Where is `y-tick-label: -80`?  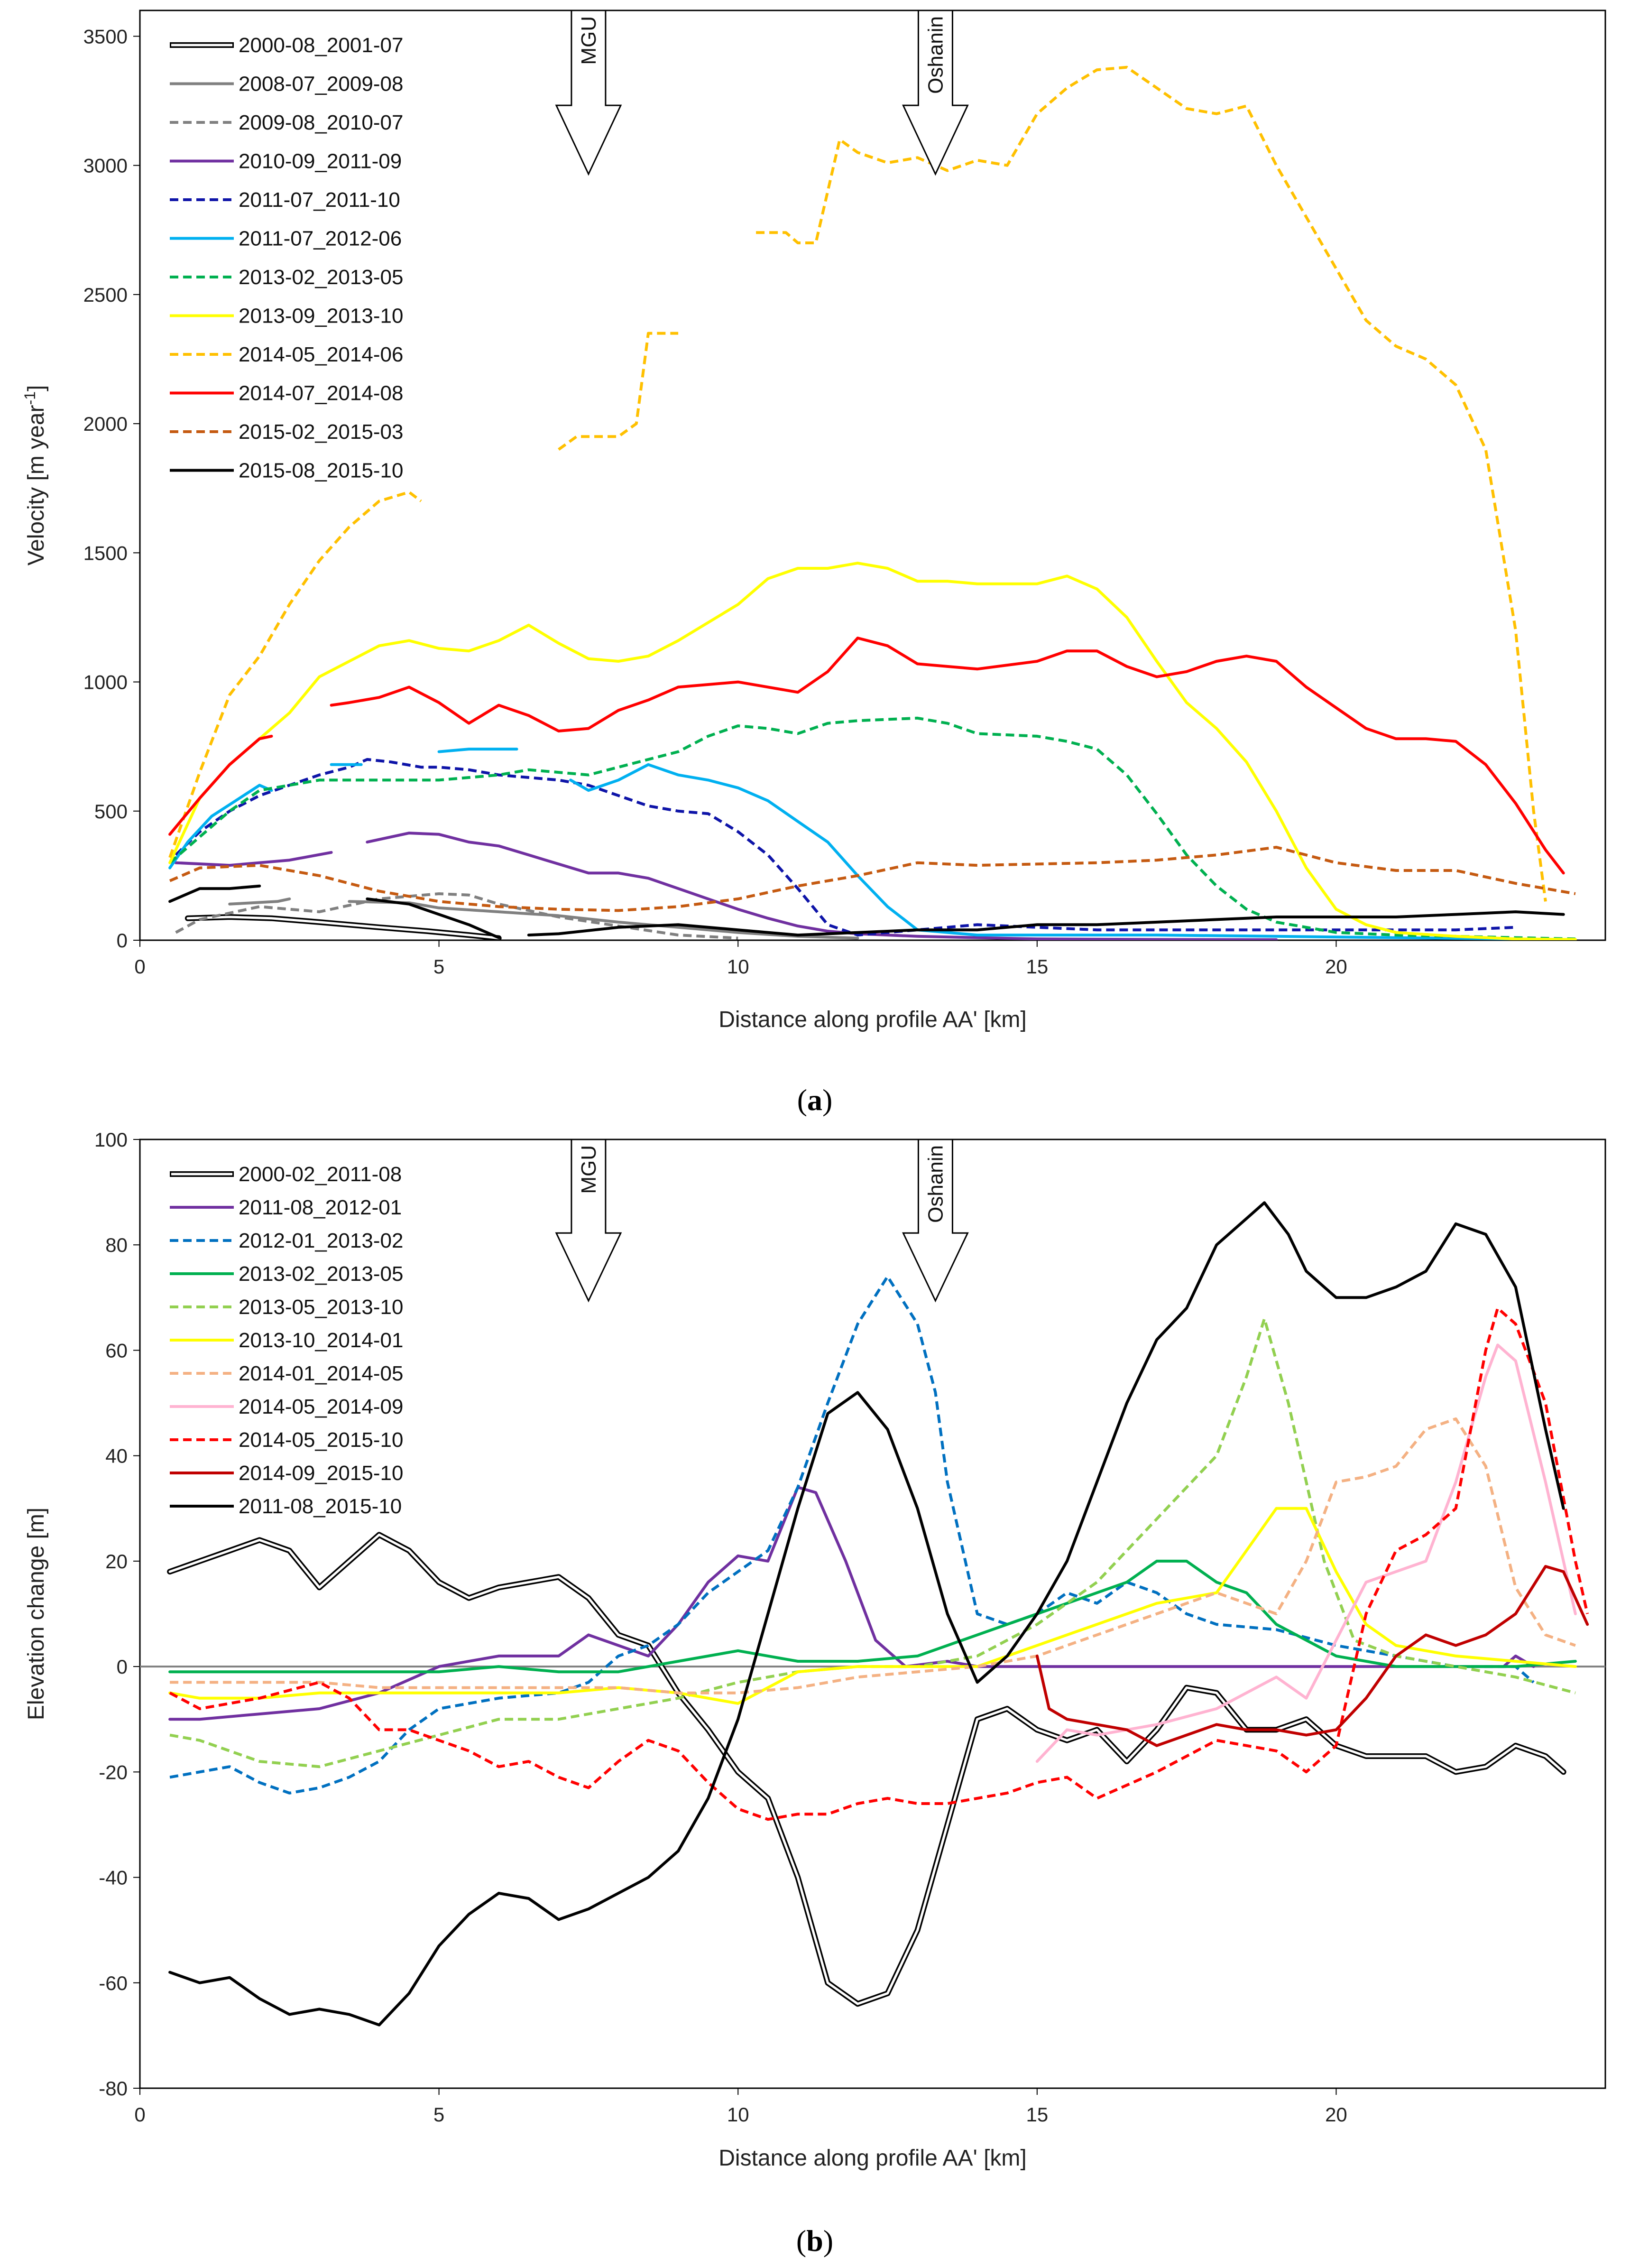 y-tick-label: -80 is located at coordinates (113, 2088).